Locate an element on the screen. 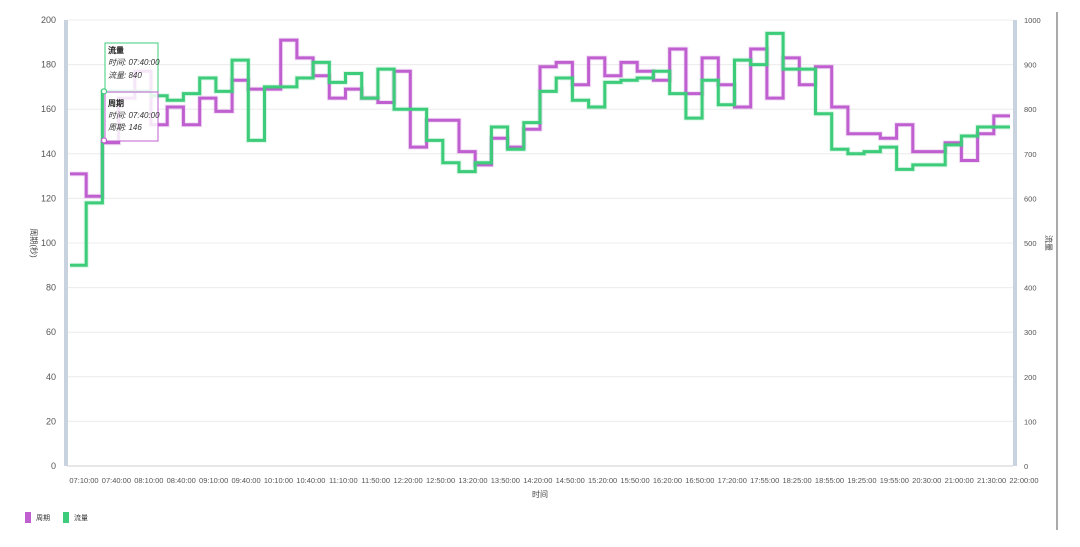 The height and width of the screenshot is (547, 1080). y-tick-right: 600 is located at coordinates (1030, 198).